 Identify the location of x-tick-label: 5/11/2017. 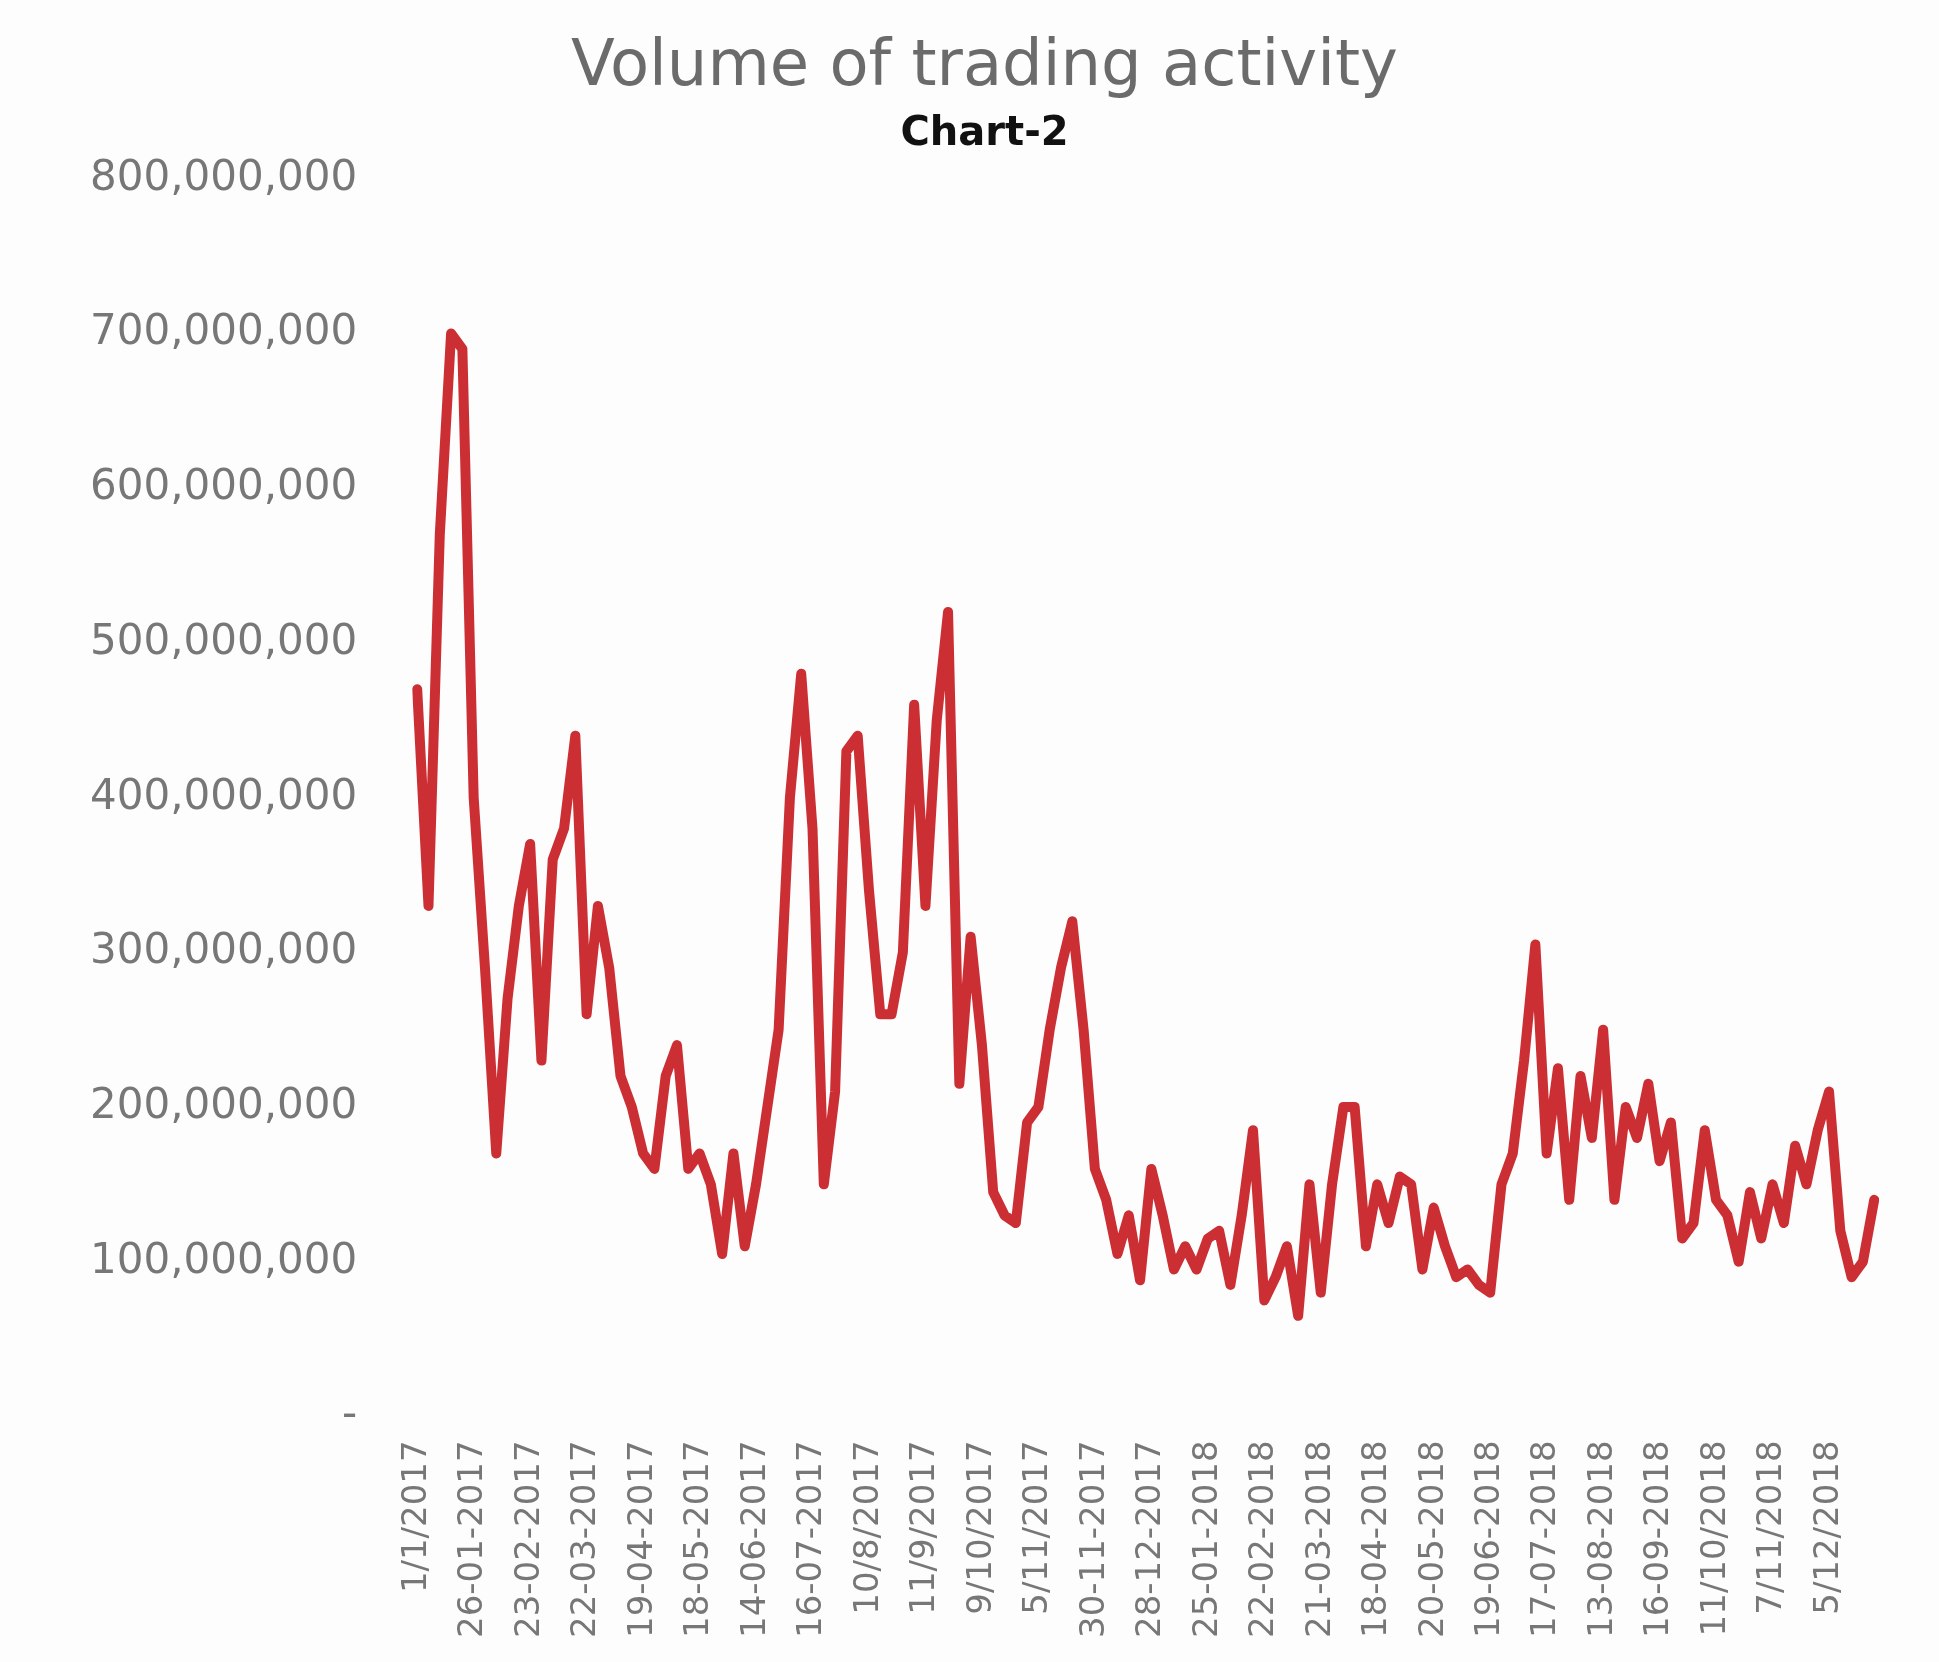
(1035, 1527).